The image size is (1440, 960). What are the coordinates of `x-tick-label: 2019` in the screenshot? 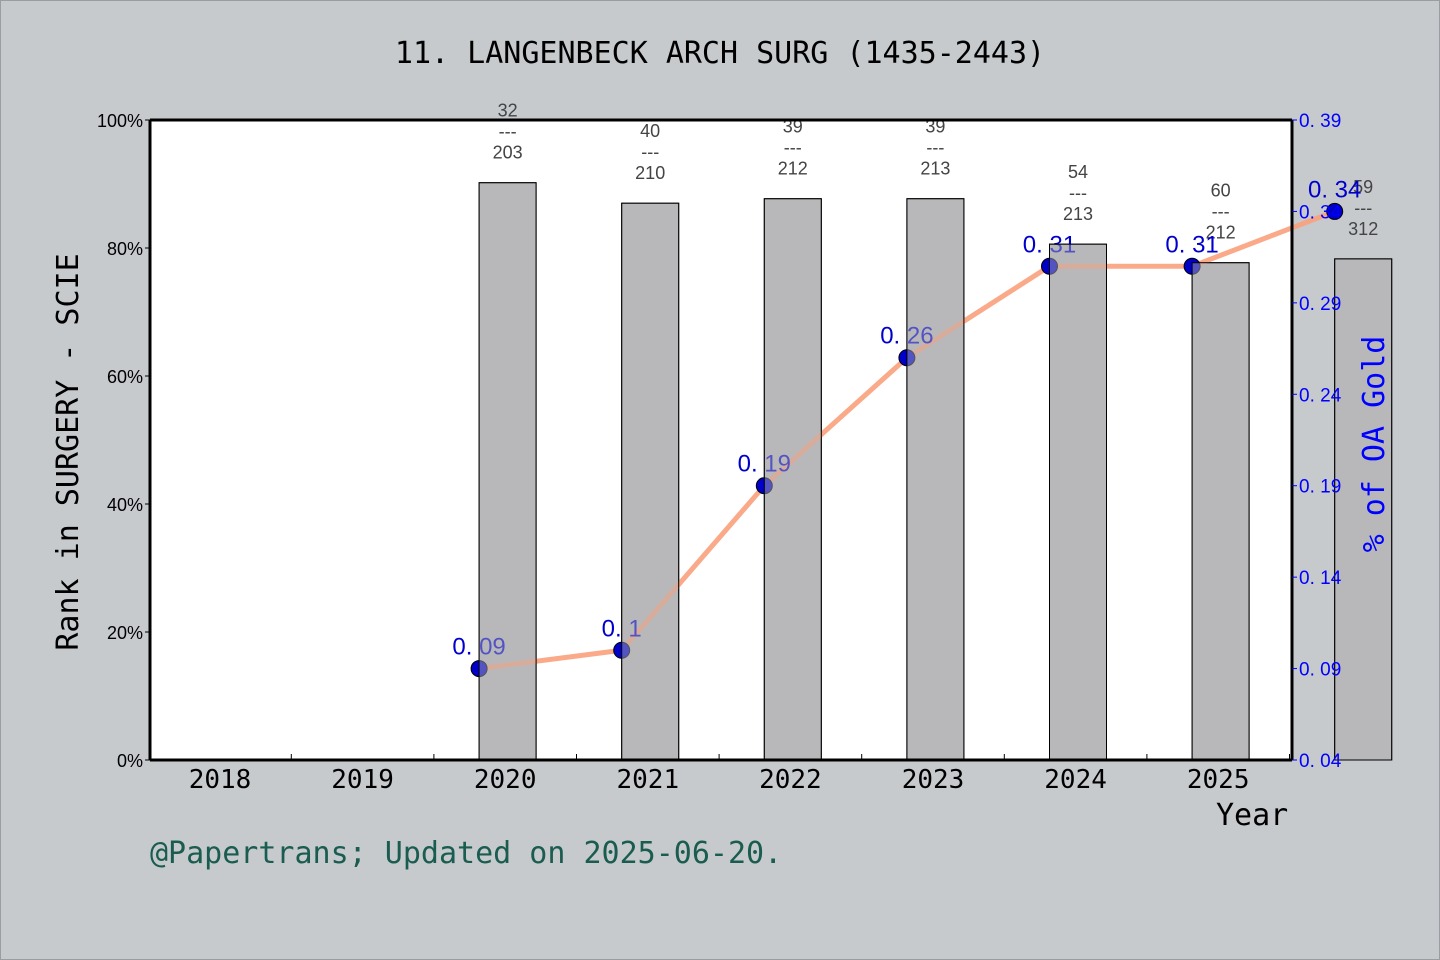 It's located at (362, 780).